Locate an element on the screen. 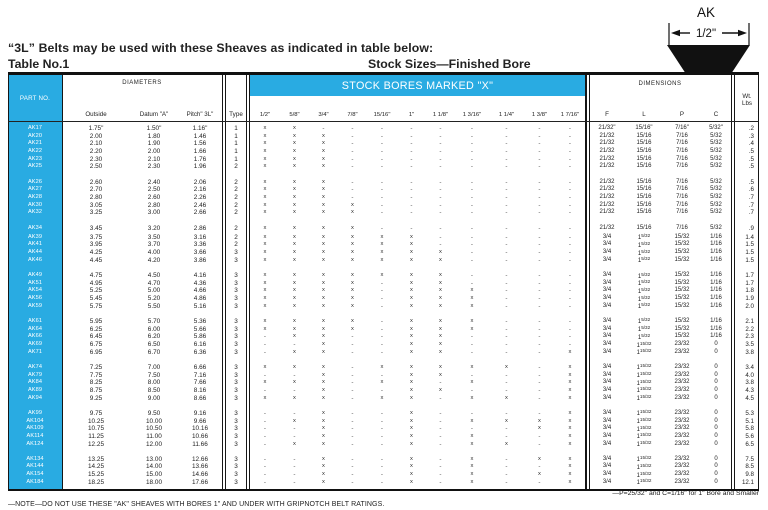  part-no: AK20 is located at coordinates (35, 135).